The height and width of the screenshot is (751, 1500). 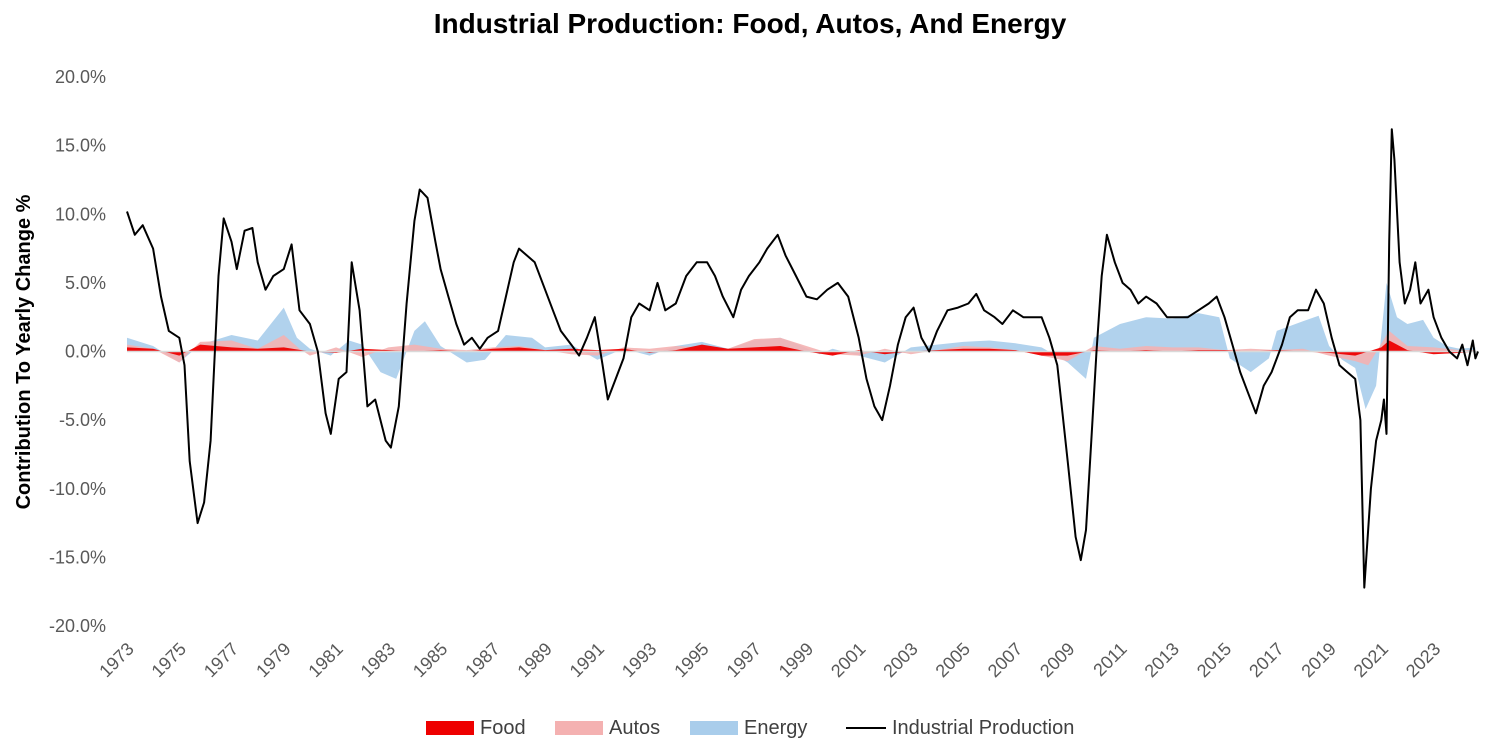 What do you see at coordinates (77, 489) in the screenshot?
I see `y-tick-label: -10.0%` at bounding box center [77, 489].